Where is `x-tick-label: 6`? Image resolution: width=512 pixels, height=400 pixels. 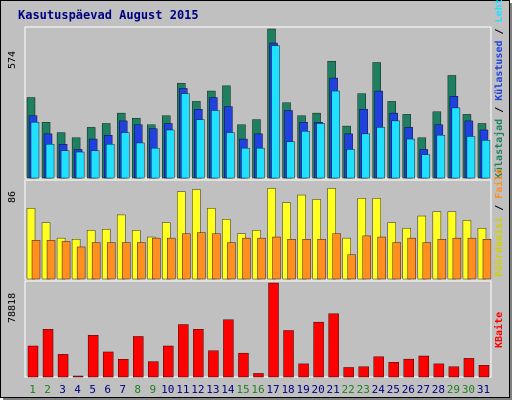 x-tick-label: 6 is located at coordinates (107, 389).